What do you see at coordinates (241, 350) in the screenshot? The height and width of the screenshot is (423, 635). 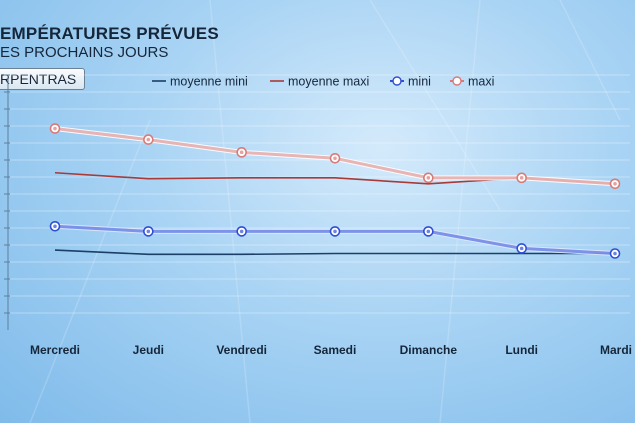 I see `x-tick-label: Vendredi` at bounding box center [241, 350].